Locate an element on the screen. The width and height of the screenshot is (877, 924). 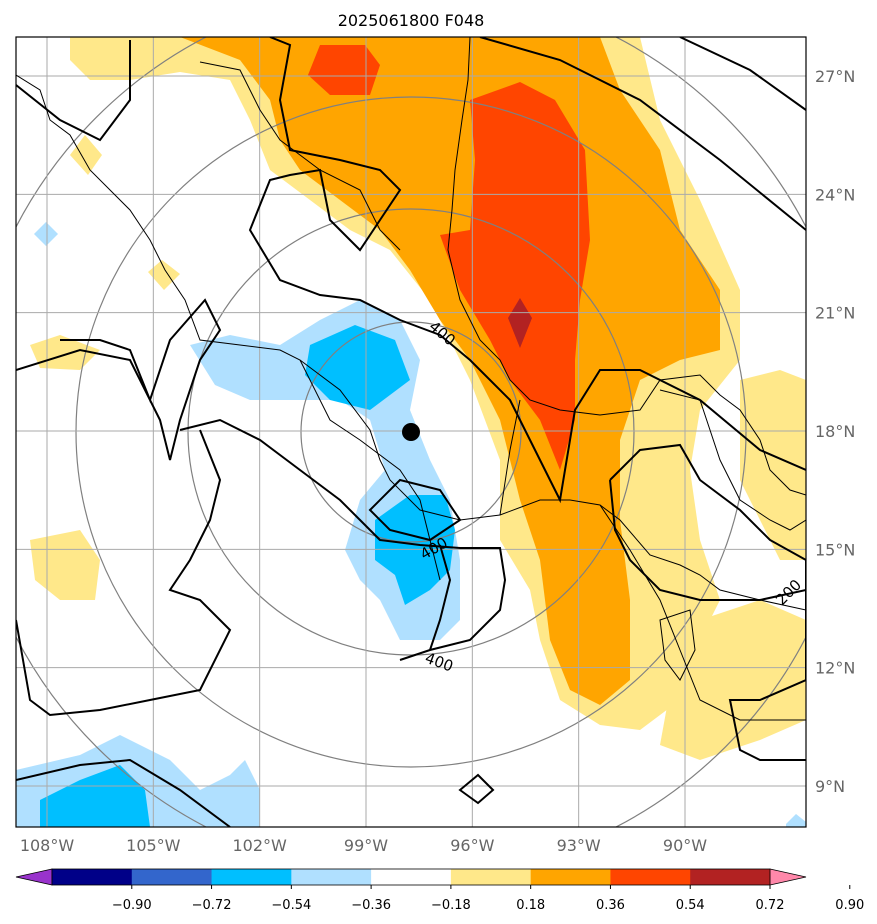
contour-south is located at coordinates (123, 792).